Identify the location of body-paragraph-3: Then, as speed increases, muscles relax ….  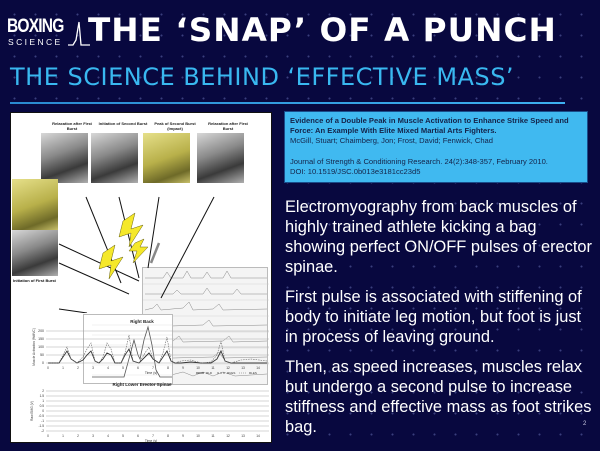
(438, 397).